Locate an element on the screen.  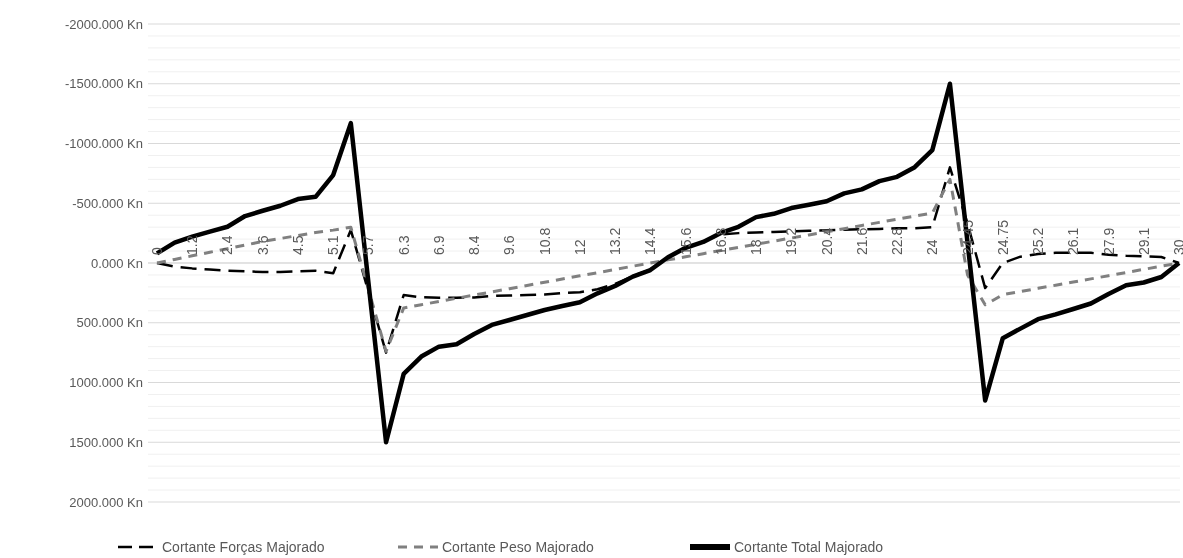
x-tick-label: 3.6 is located at coordinates (262, 245).